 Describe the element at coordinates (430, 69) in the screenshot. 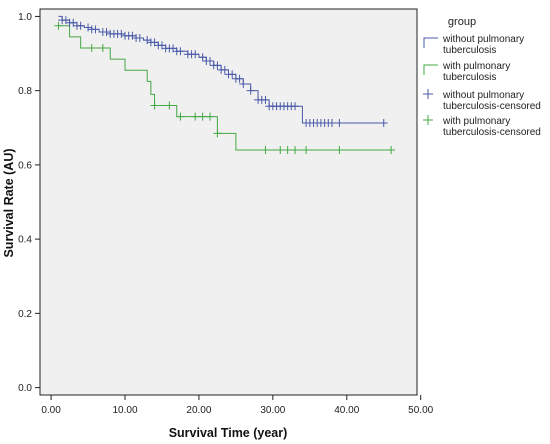

I see `legend-swatch-with-line` at that location.